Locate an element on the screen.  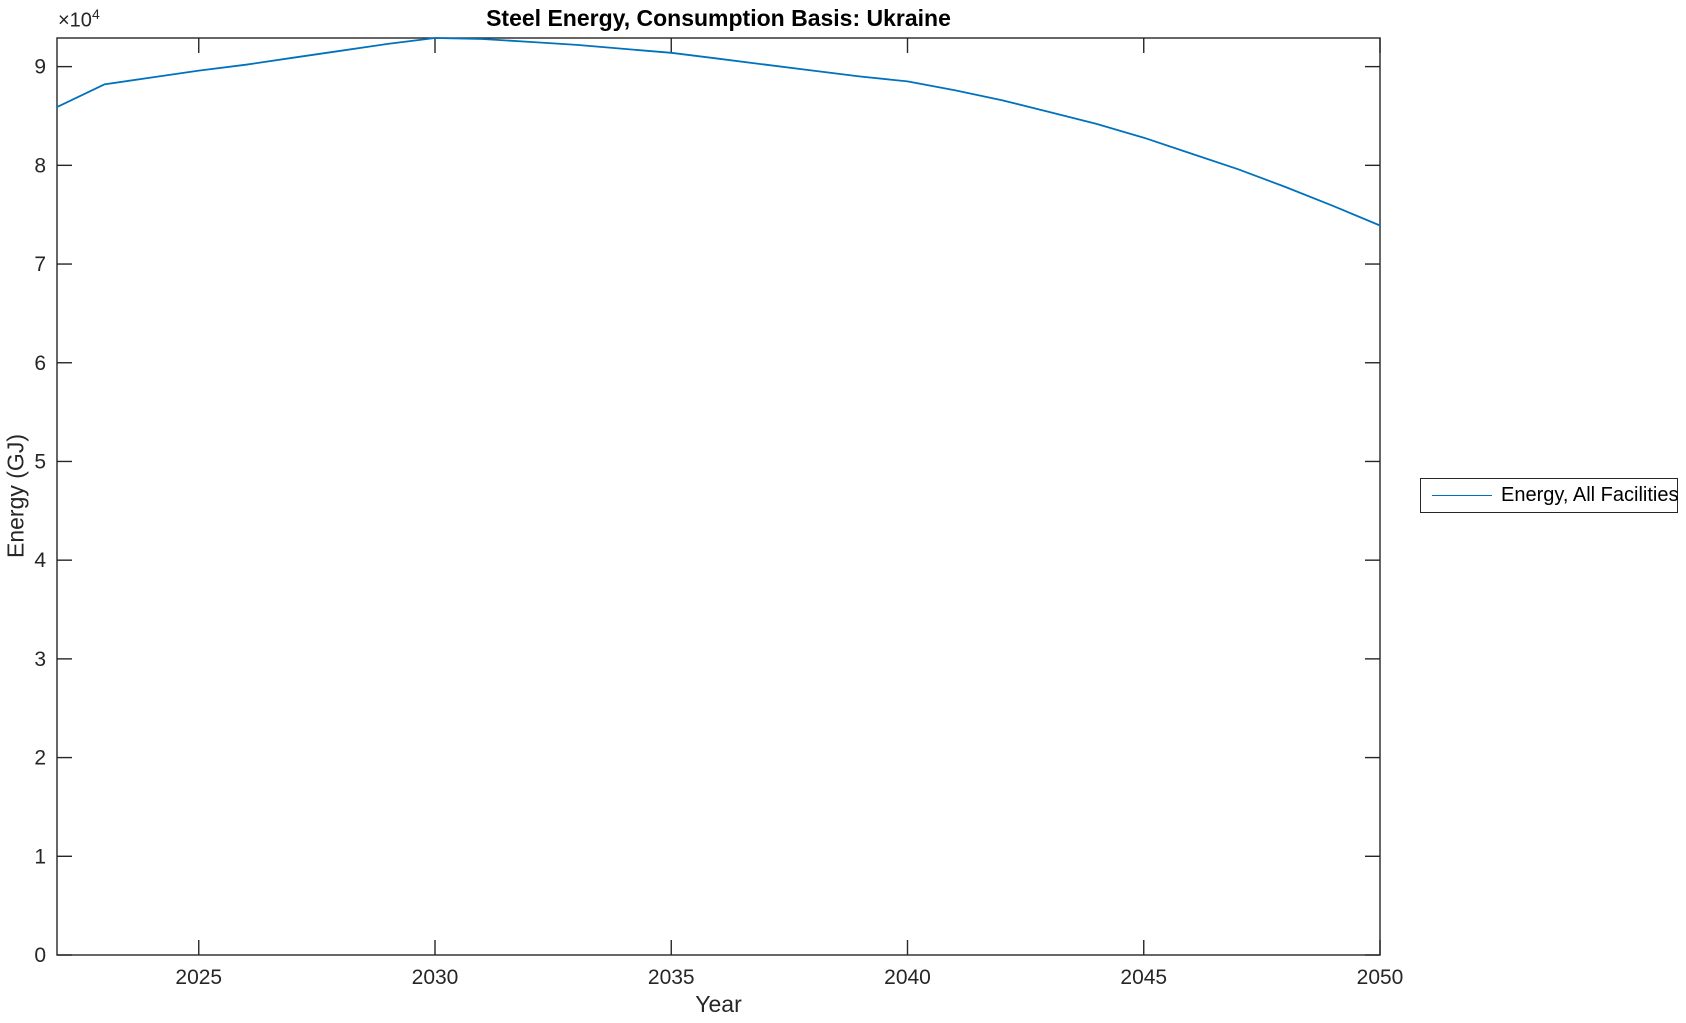
y-tick-label: 7 is located at coordinates (40, 264).